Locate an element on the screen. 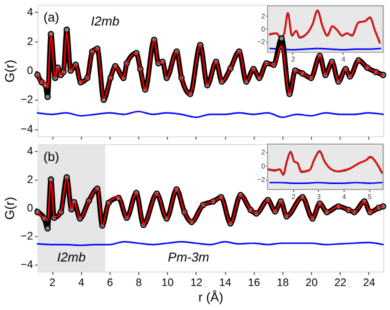 This screenshot has height=310, width=390. x-tick-label: 14 is located at coordinates (225, 282).